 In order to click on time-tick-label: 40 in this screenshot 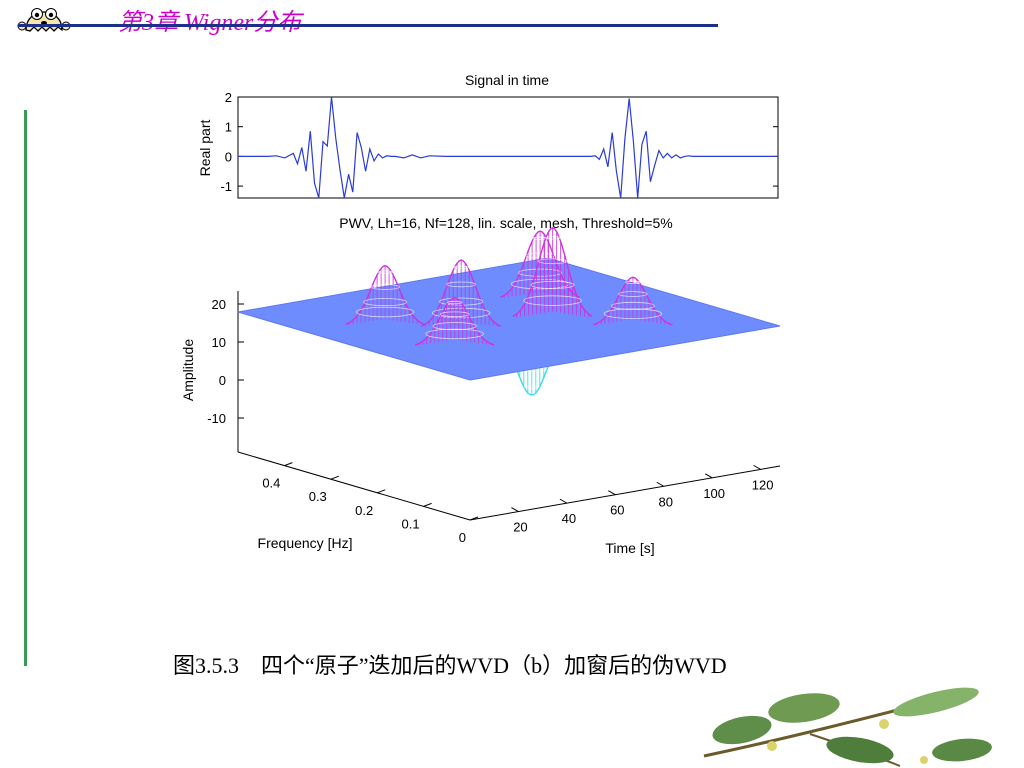, I will do `click(569, 518)`.